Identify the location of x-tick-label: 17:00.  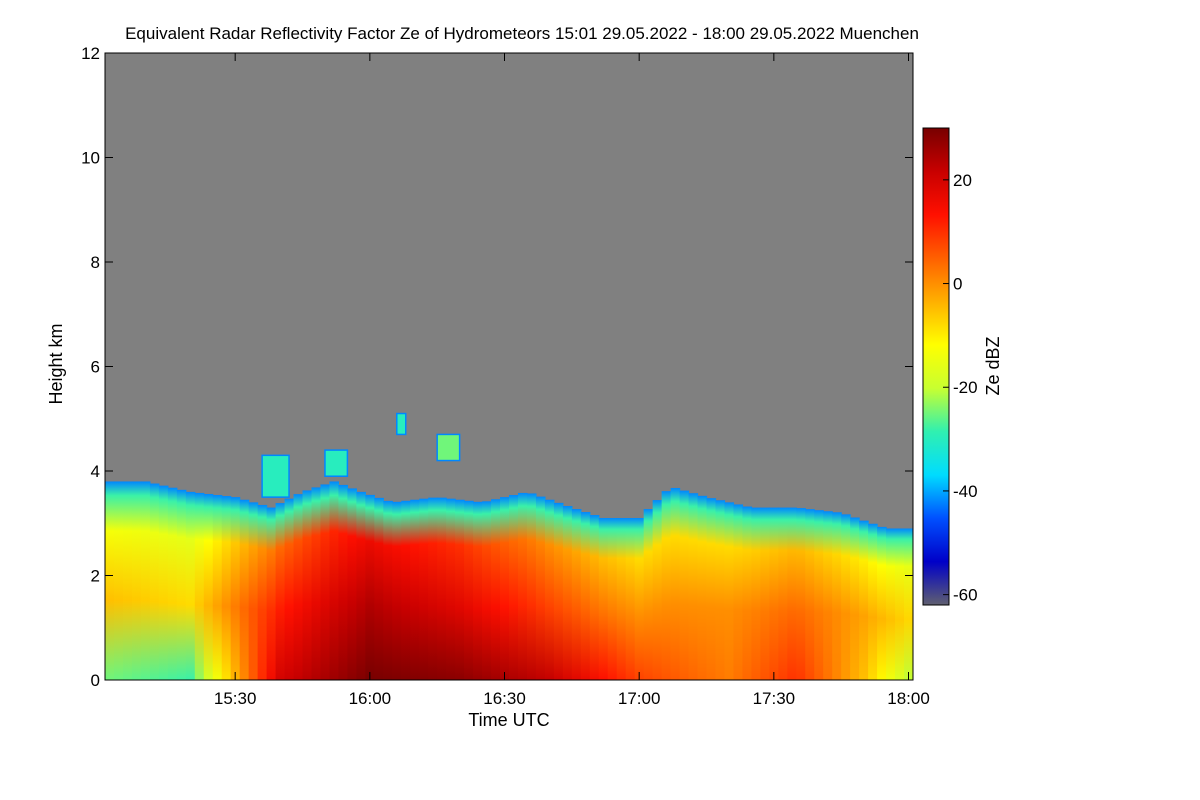
(639, 698).